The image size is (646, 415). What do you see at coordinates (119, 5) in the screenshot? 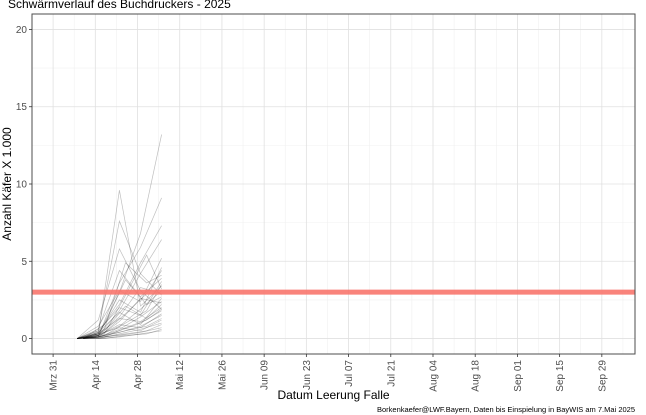
I see `chart-title: Schwärmverlauf des Buchdruckers - 2025` at bounding box center [119, 5].